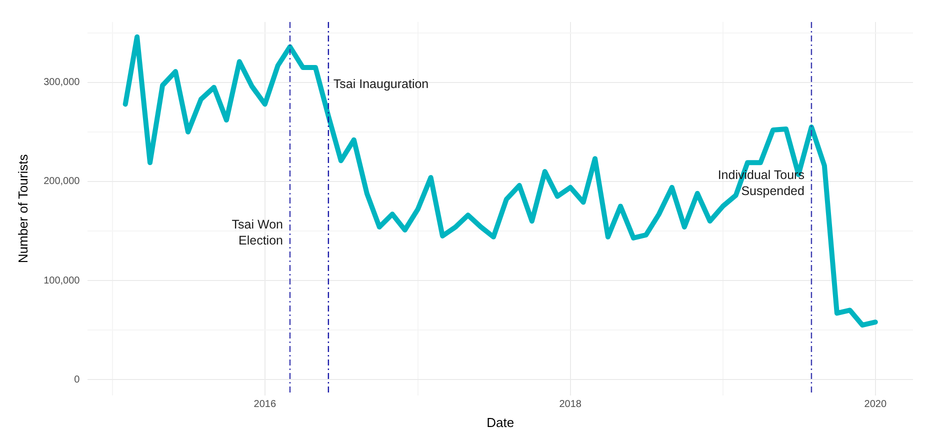  Describe the element at coordinates (381, 83) in the screenshot. I see `annotation: Tsai Inauguration` at that location.